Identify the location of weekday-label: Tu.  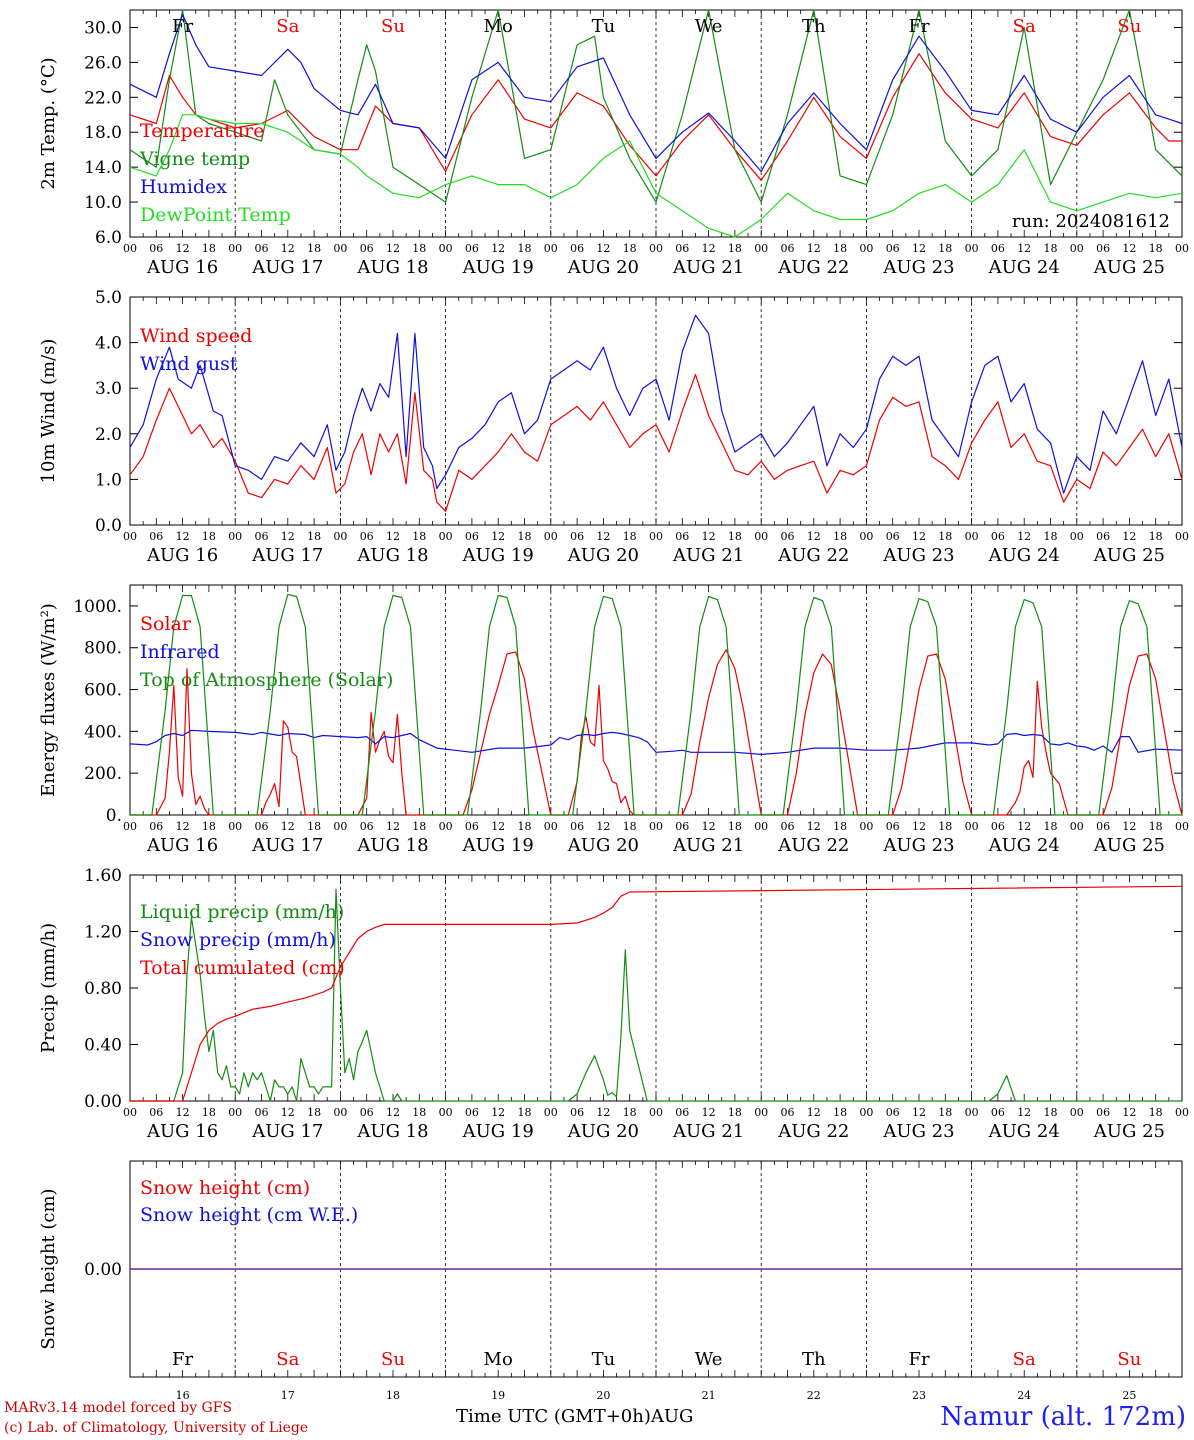
(604, 26).